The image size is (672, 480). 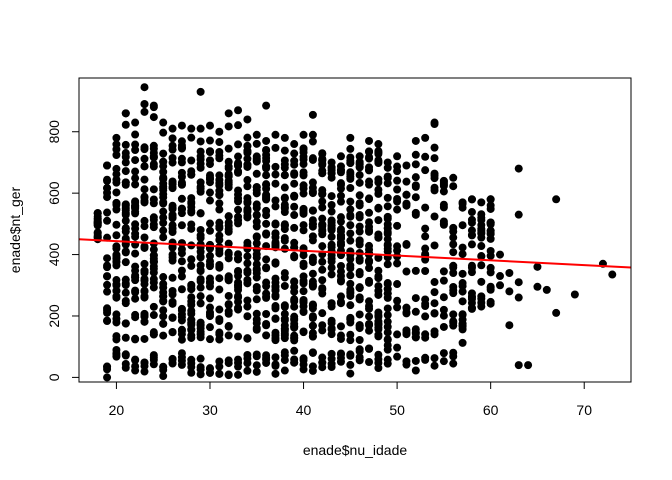 What do you see at coordinates (210, 410) in the screenshot?
I see `x-tick-label: 30` at bounding box center [210, 410].